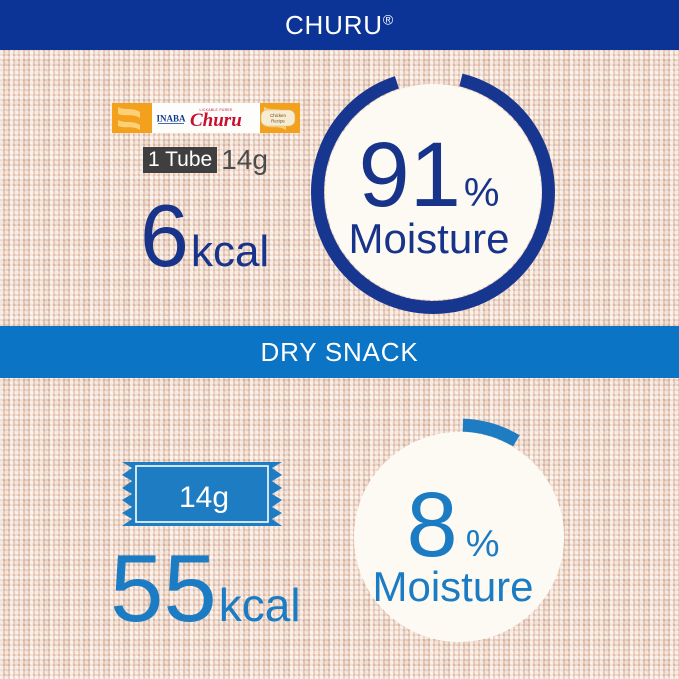 The width and height of the screenshot is (679, 679). I want to click on churu-moisture-donut: 91 % Moisture, so click(433, 192).